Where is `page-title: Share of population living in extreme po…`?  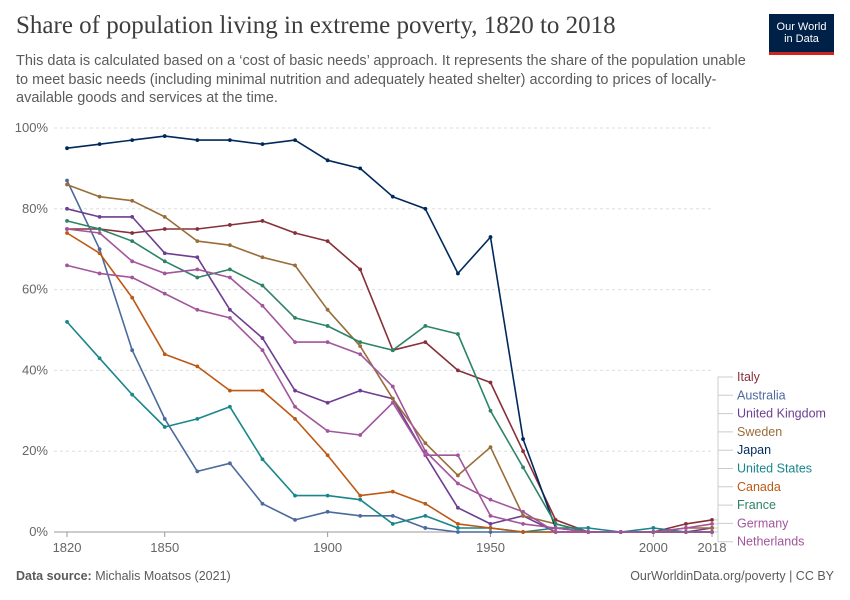 page-title: Share of population living in extreme po… is located at coordinates (316, 25).